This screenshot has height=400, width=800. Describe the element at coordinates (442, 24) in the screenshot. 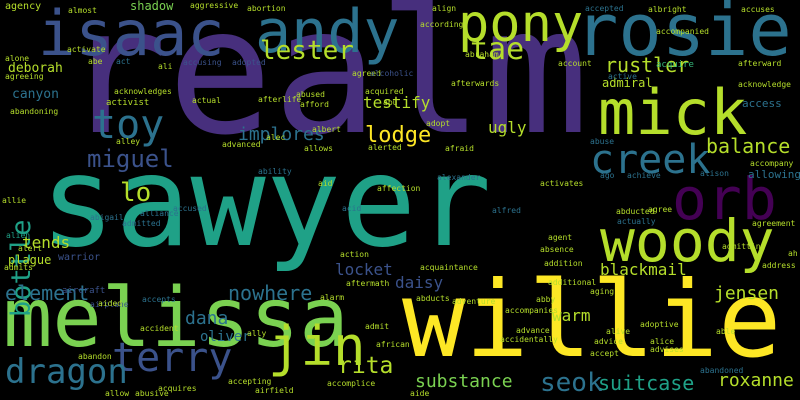

I see `word-according: according` at that location.